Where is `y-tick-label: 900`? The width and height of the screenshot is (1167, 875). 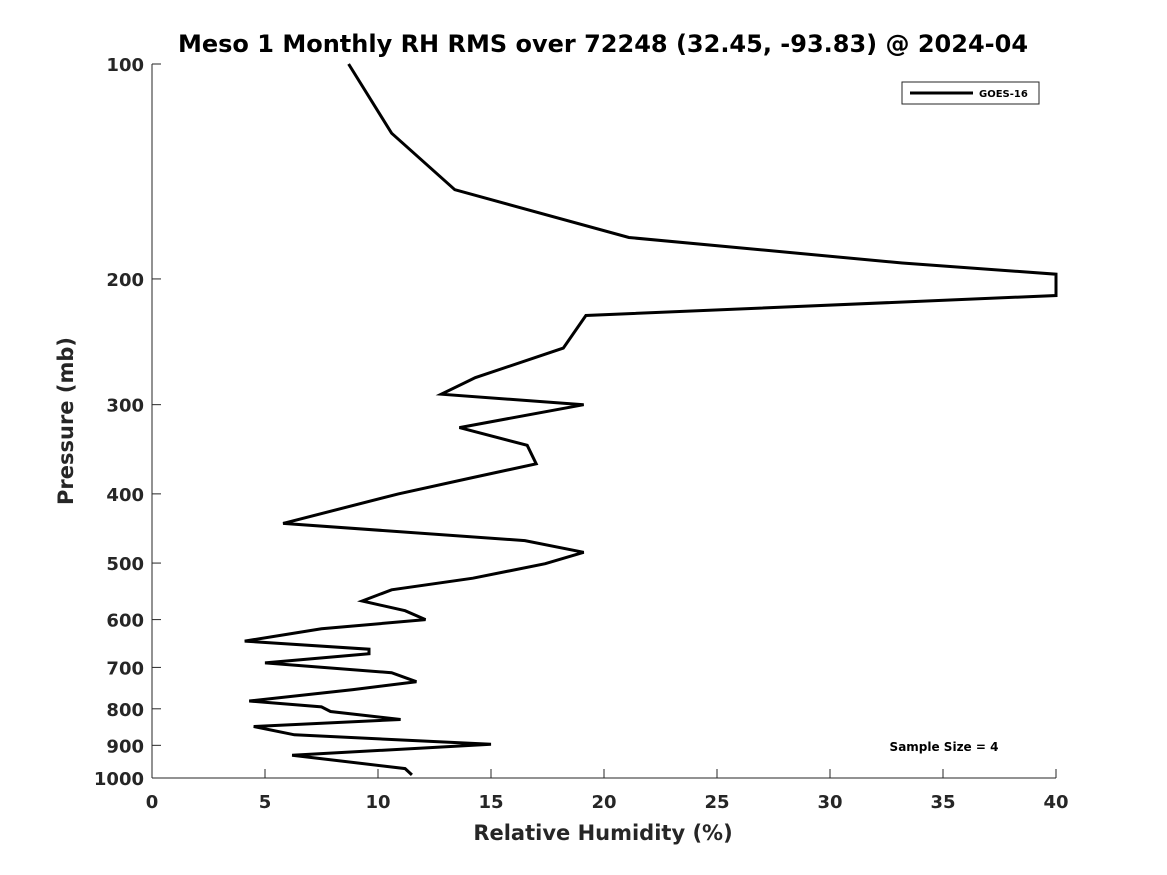
y-tick-label: 900 is located at coordinates (125, 746).